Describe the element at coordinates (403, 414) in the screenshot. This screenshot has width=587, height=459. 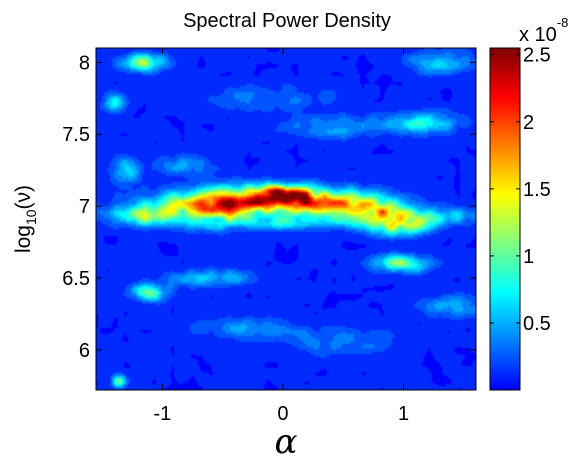
I see `x-tick-label: 1` at that location.